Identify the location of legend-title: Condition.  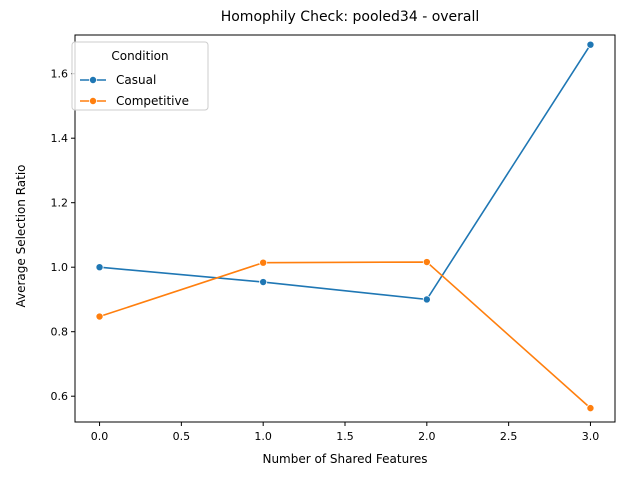
(139, 56).